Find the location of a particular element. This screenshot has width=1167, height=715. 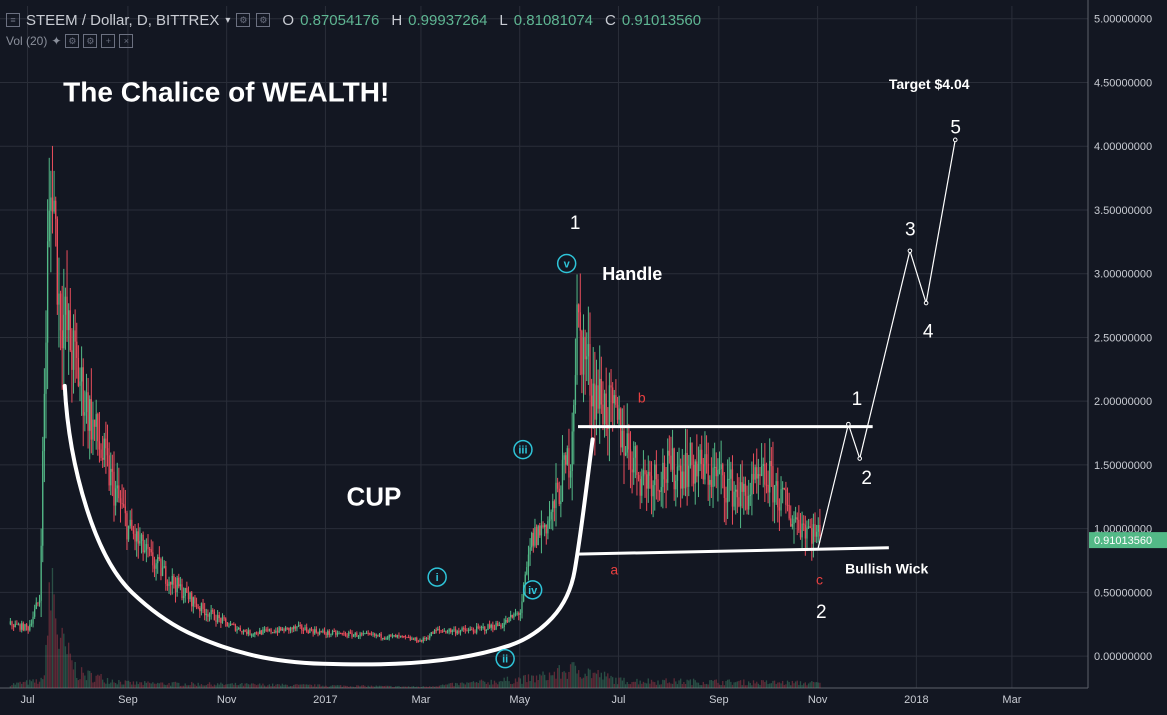

close-icon: × is located at coordinates (126, 41).